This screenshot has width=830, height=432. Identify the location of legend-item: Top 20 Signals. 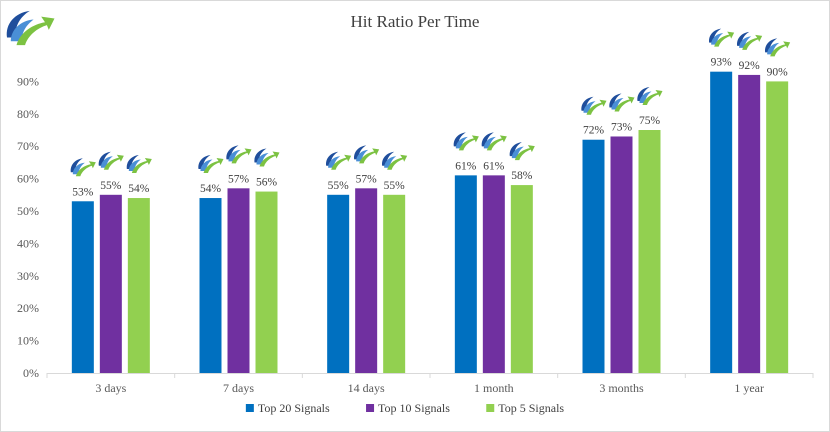
(287, 408).